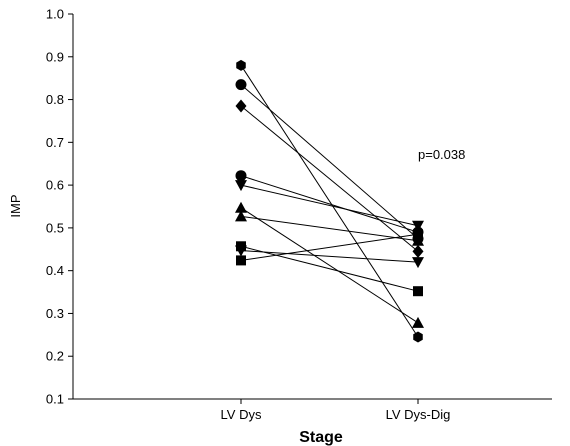 The width and height of the screenshot is (570, 446). What do you see at coordinates (336, 410) in the screenshot?
I see `x-ticks: LV Dys LV Dys-Dig` at bounding box center [336, 410].